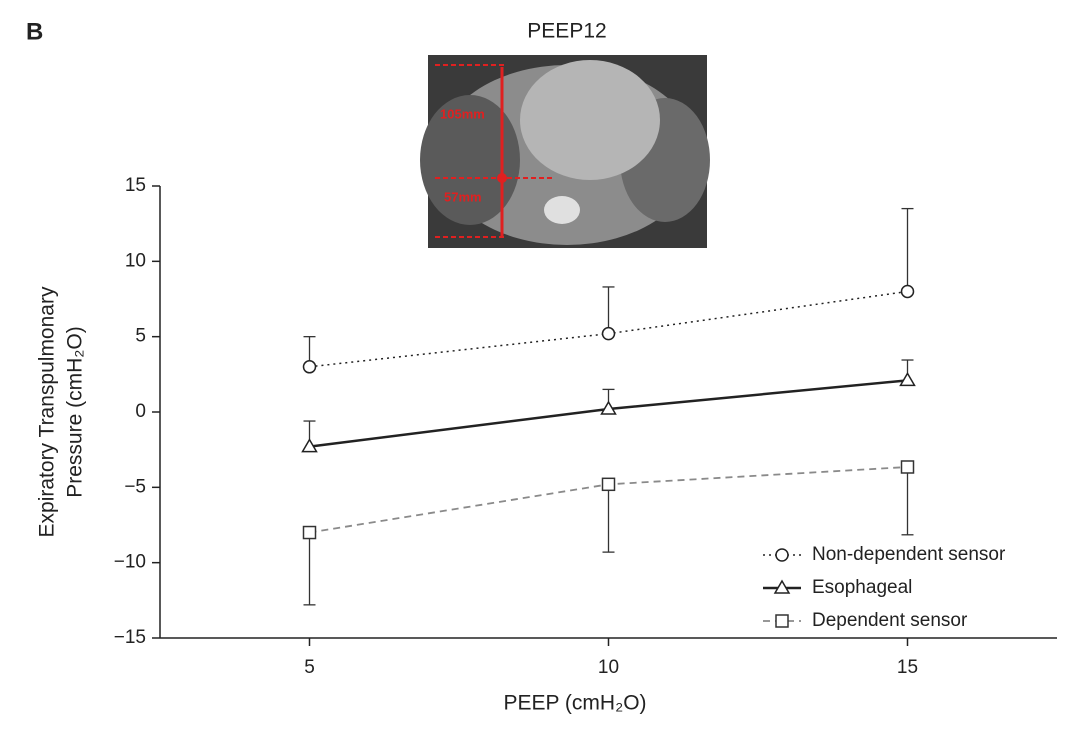 The image size is (1080, 731). Describe the element at coordinates (135, 185) in the screenshot. I see `y-tick-label: 15` at that location.